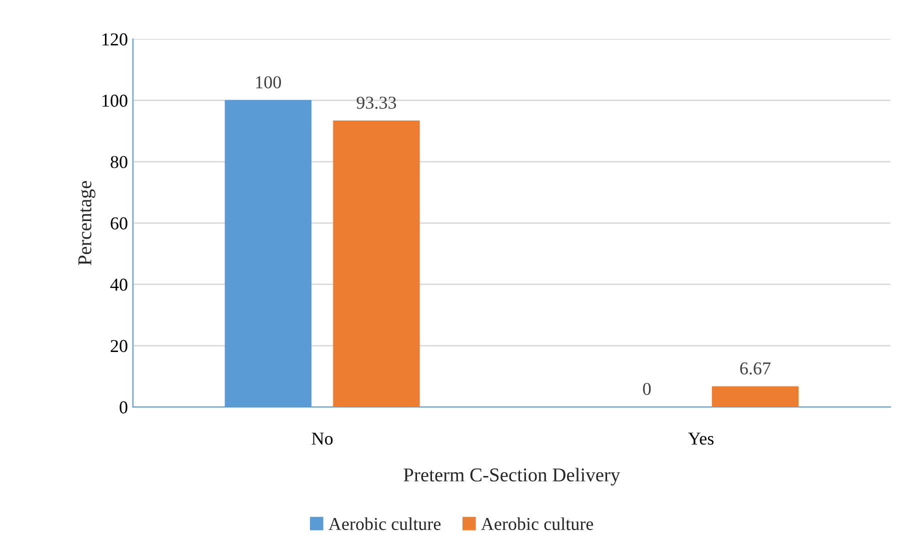 Image resolution: width=904 pixels, height=550 pixels. Describe the element at coordinates (115, 100) in the screenshot. I see `y-tick-label: 100` at that location.